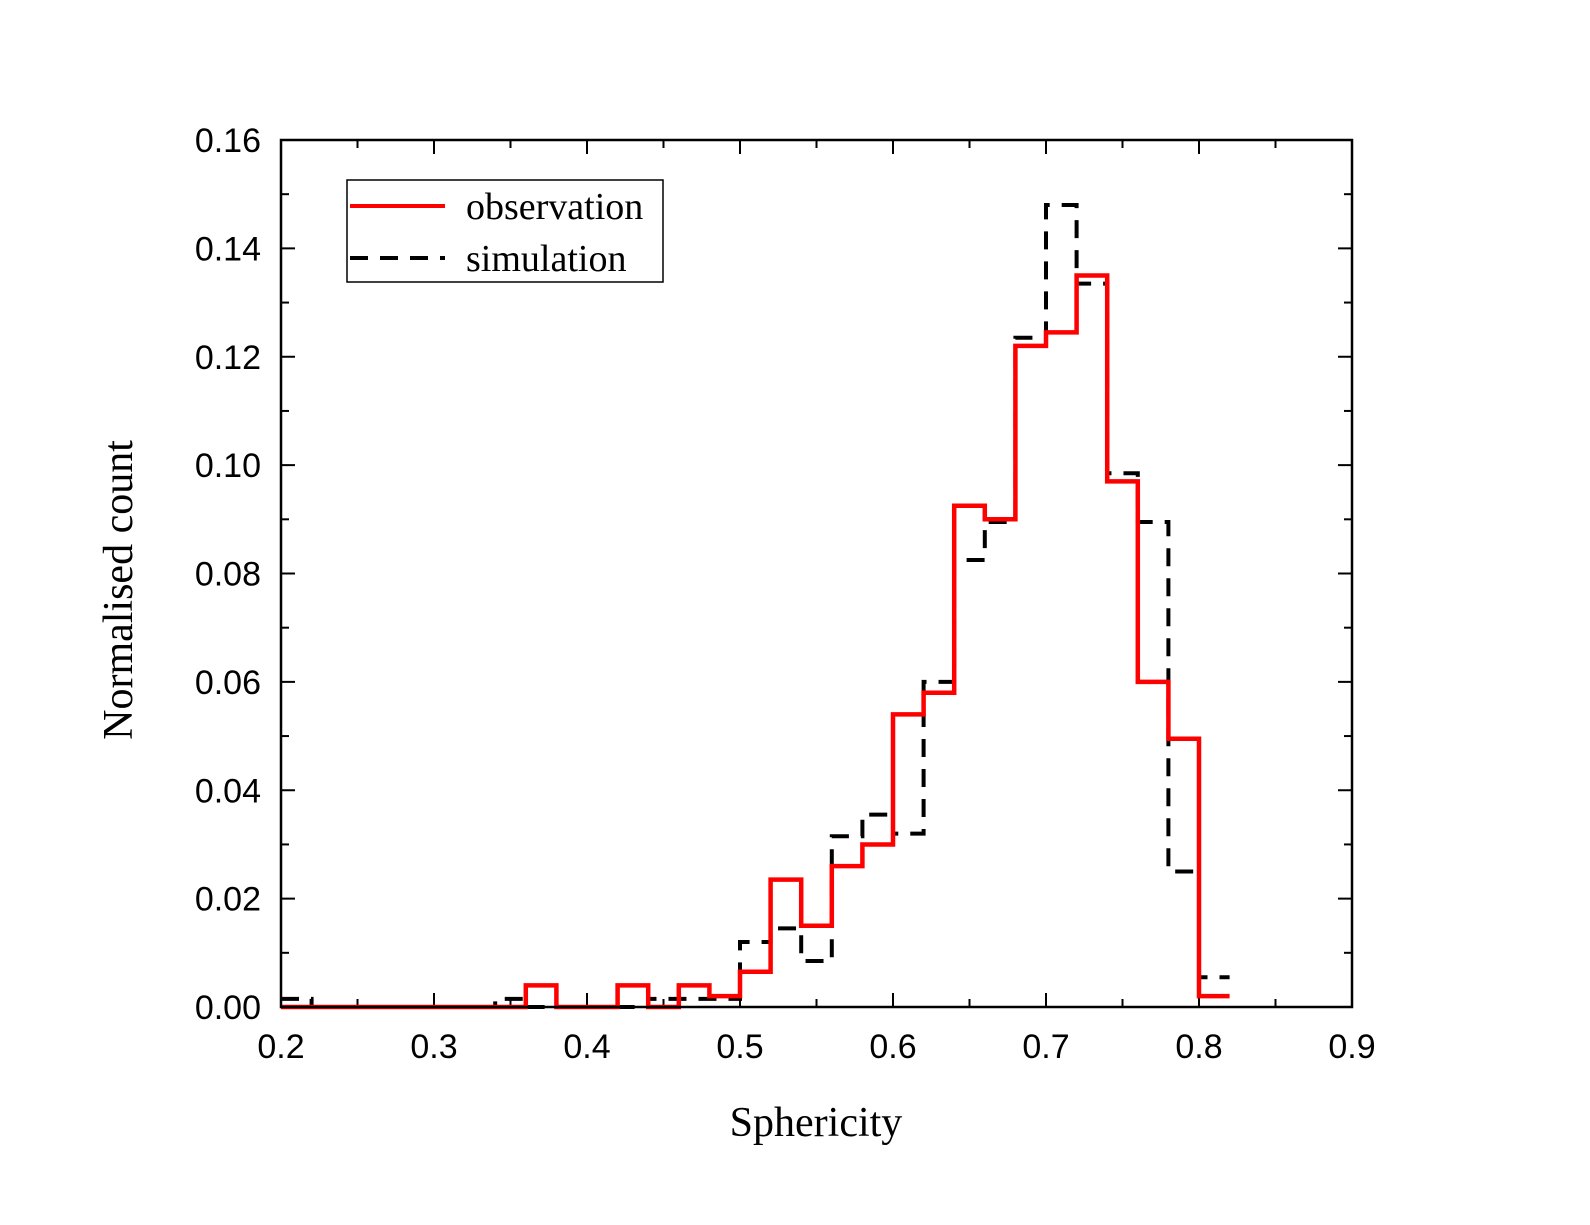 Image resolution: width=1590 pixels, height=1225 pixels. Describe the element at coordinates (228, 791) in the screenshot. I see `y-tick-label: 0.04` at that location.